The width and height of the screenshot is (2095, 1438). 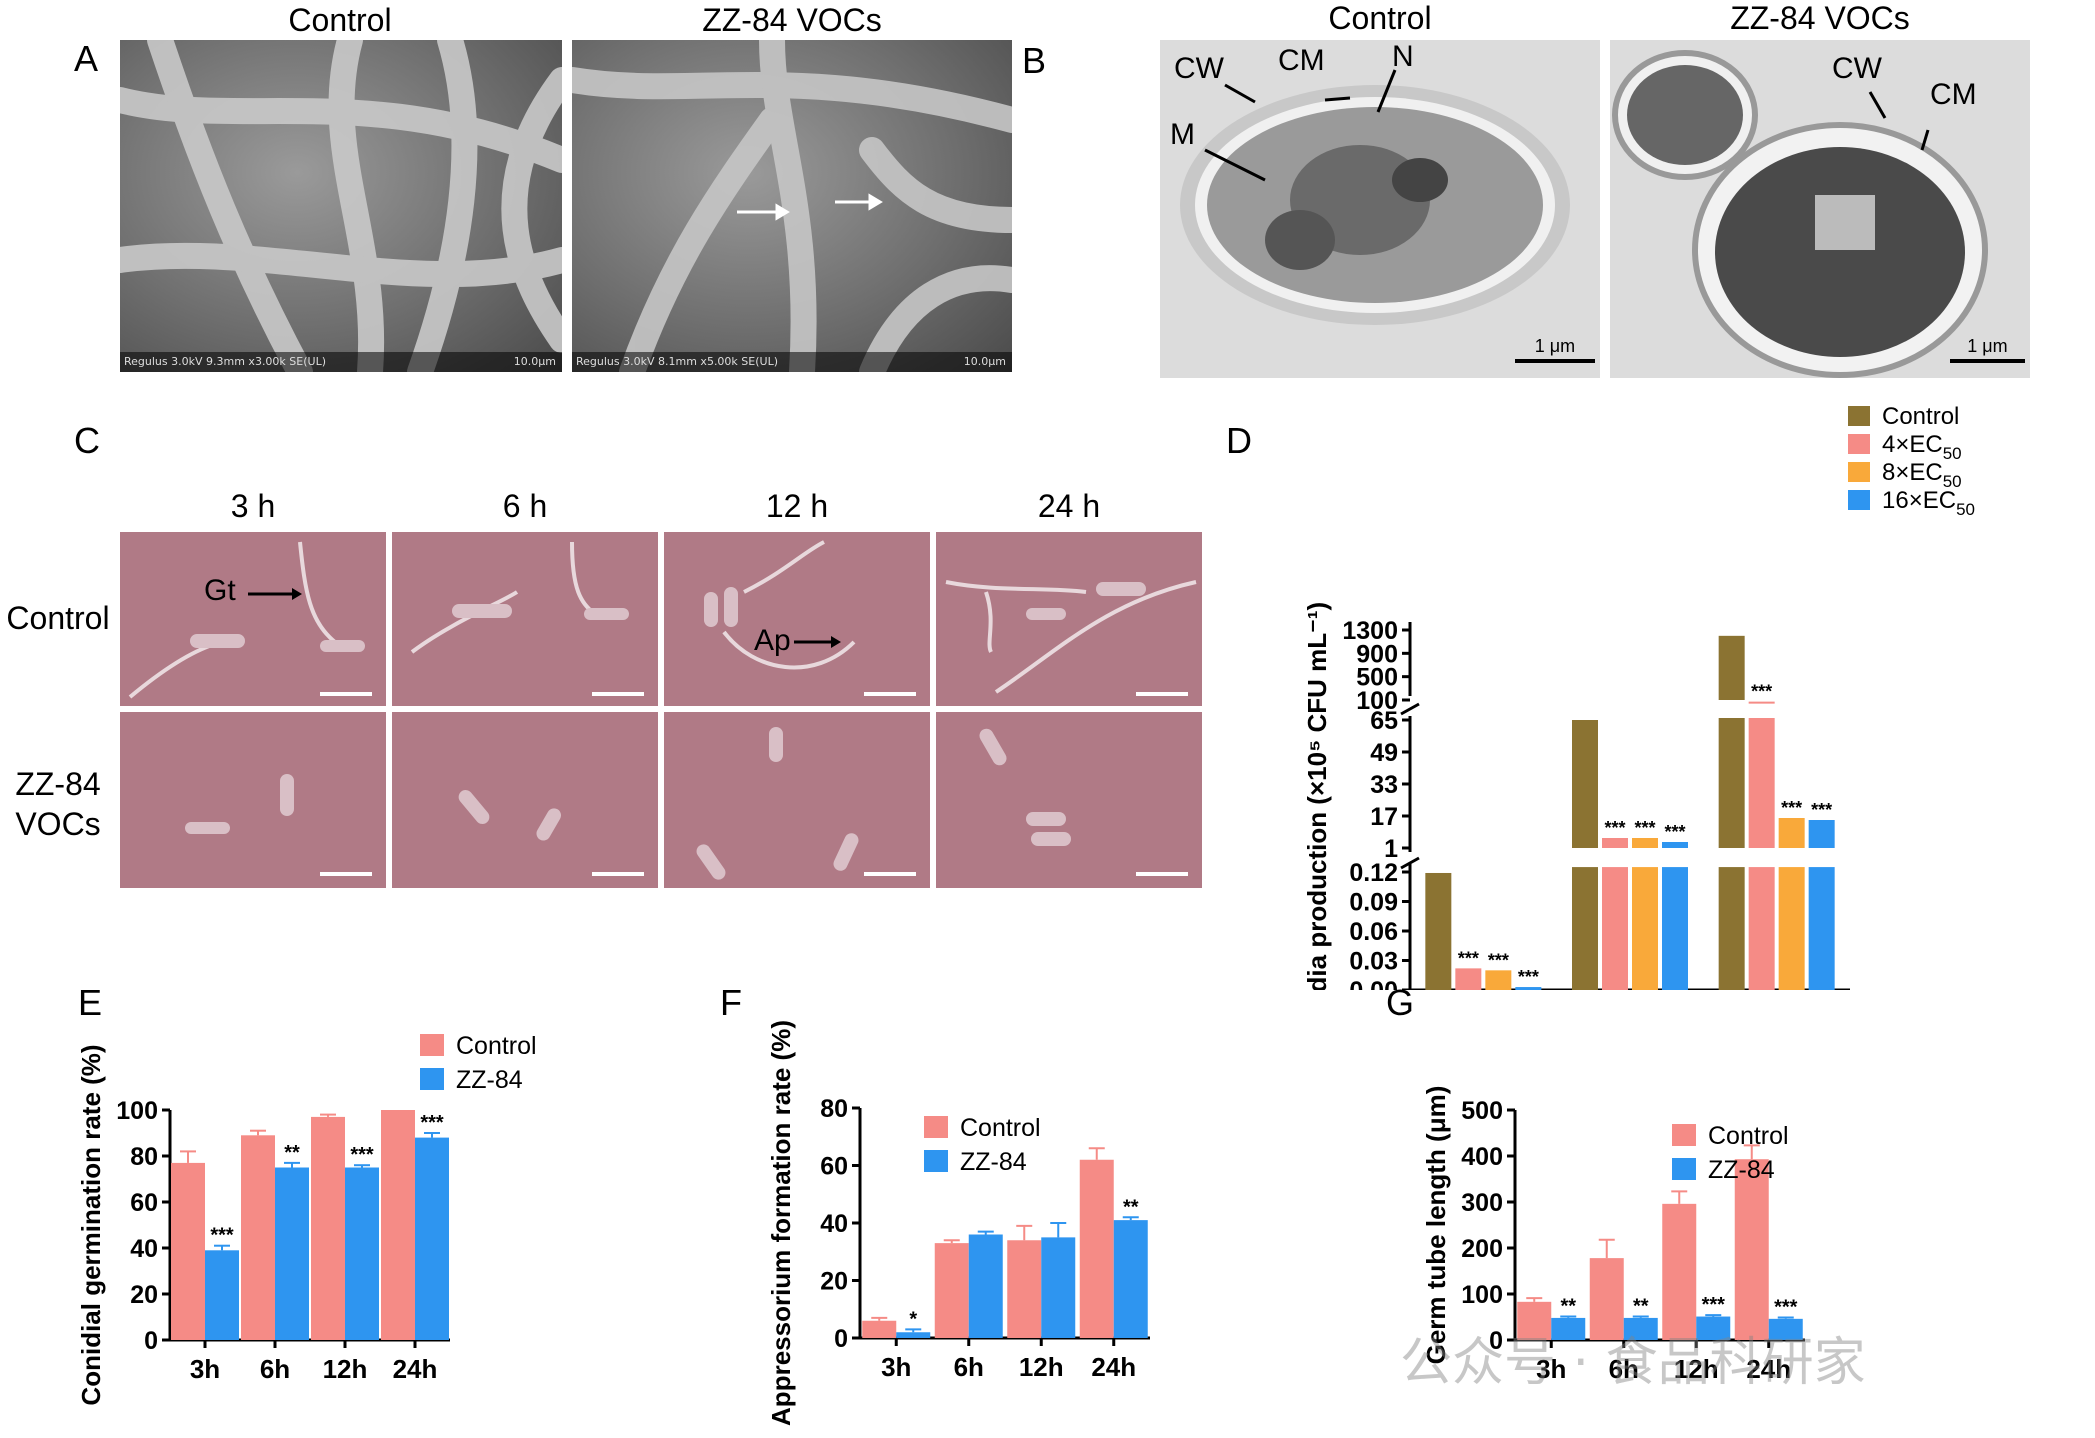 I want to click on hyphae-drawing-vocs, so click(x=792, y=206).